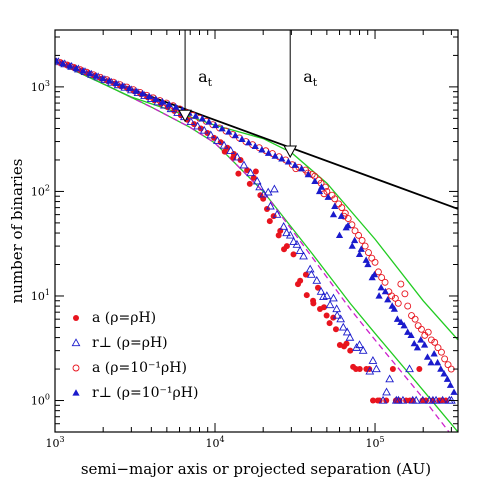  Describe the element at coordinates (40, 86) in the screenshot. I see `y-tick-label: 10³` at that location.